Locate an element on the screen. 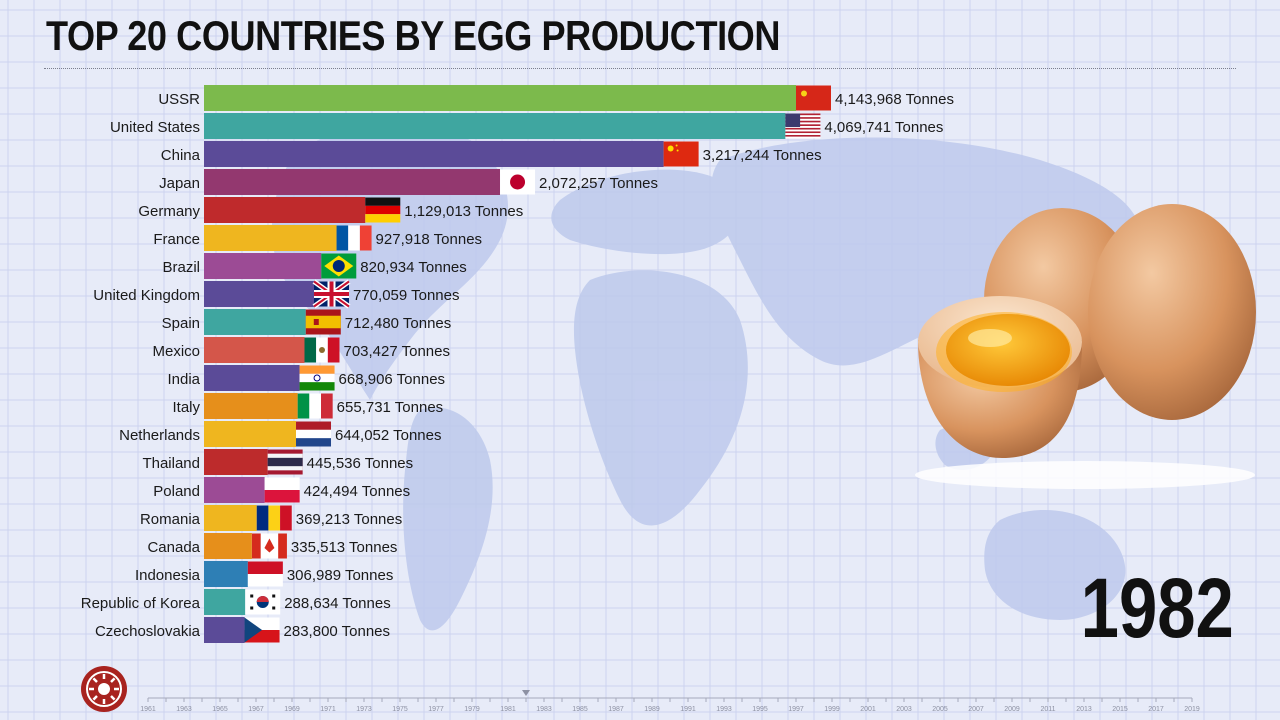  category-label: United Kingdom is located at coordinates (146, 295).